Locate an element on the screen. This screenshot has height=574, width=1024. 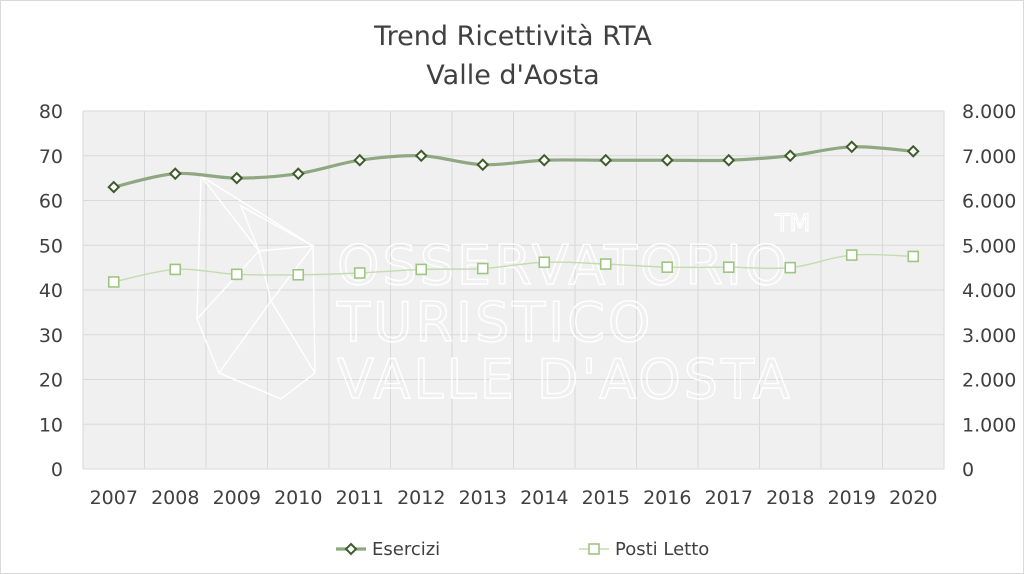
x-tick-label: 2018 is located at coordinates (790, 498).